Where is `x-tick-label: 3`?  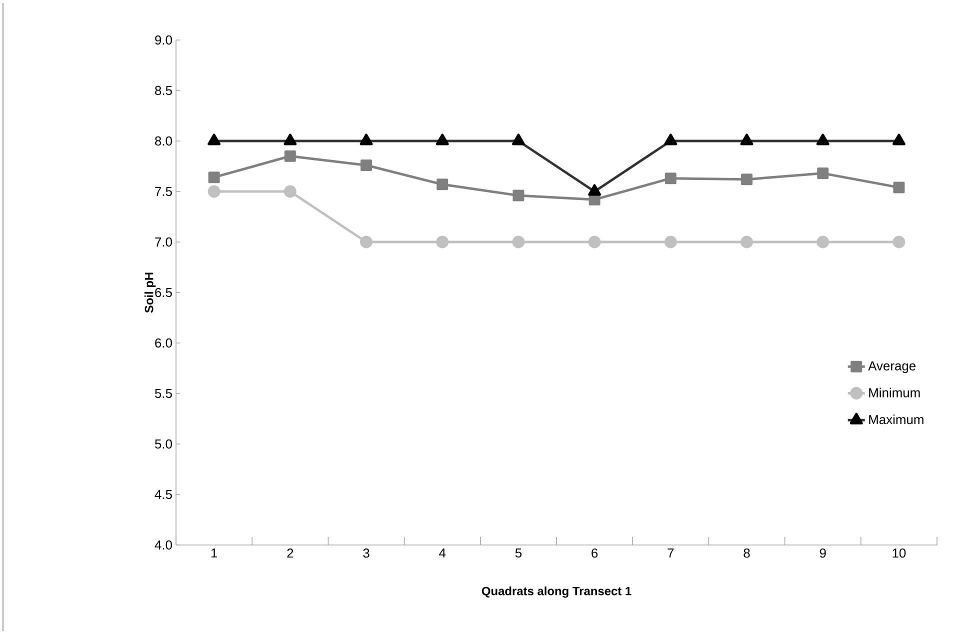 x-tick-label: 3 is located at coordinates (366, 553).